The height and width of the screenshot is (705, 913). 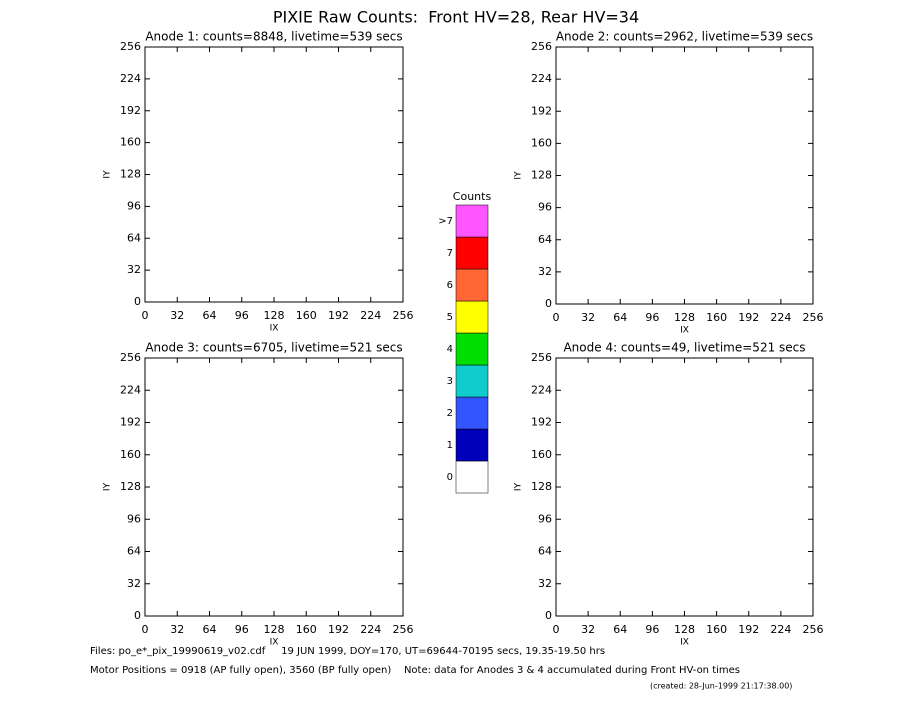 What do you see at coordinates (273, 348) in the screenshot?
I see `panel-title: Anode 3: counts=6705, livetime=521 secs` at bounding box center [273, 348].